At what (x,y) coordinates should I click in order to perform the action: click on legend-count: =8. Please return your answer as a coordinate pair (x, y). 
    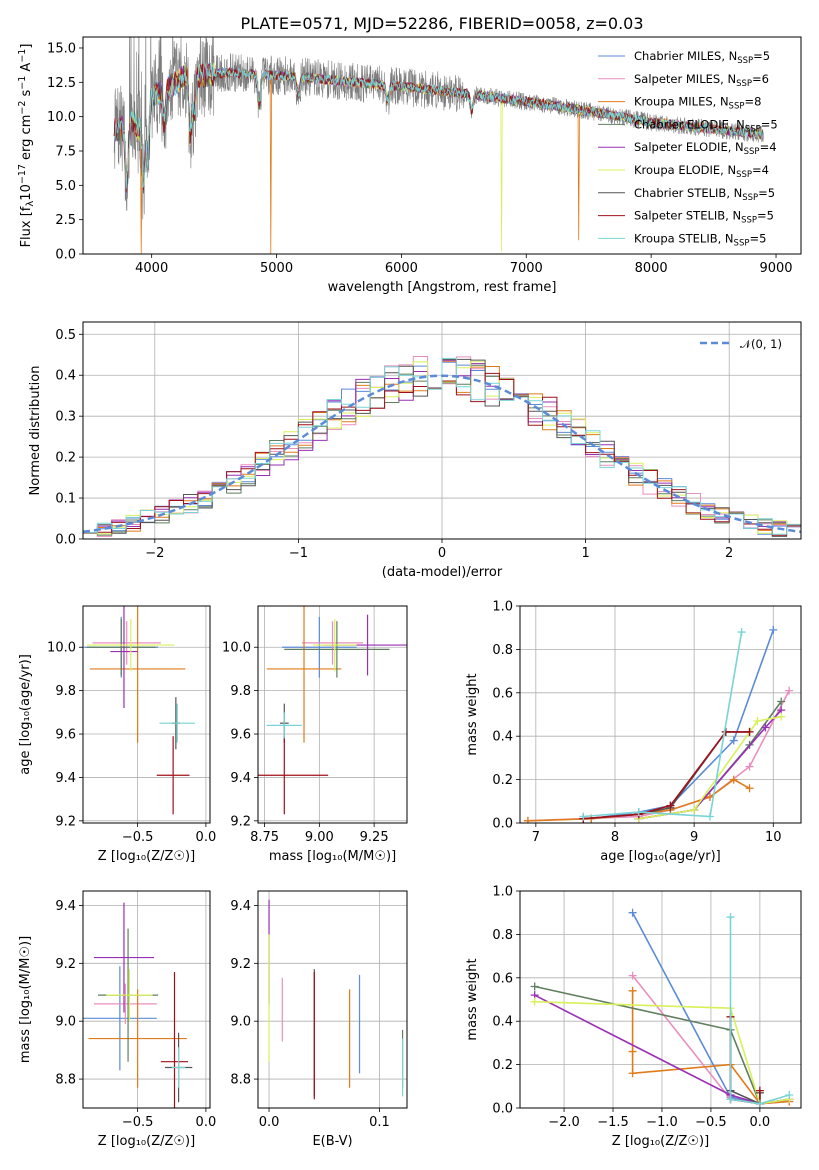
    Looking at the image, I should click on (752, 102).